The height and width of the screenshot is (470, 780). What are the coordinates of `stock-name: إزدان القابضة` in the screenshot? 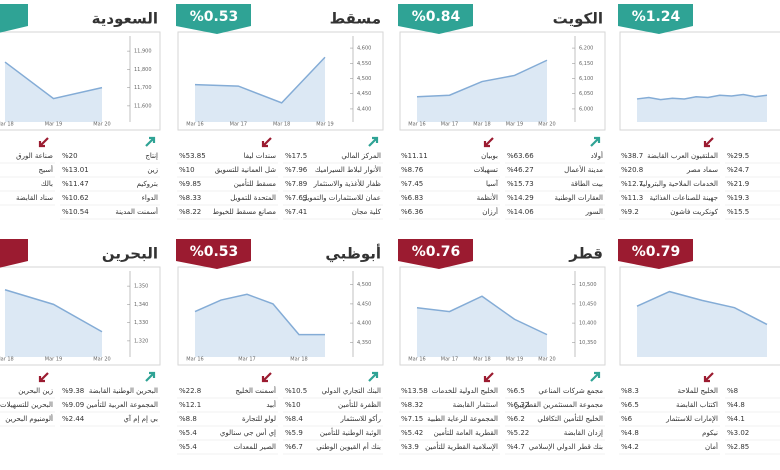 It's located at (583, 433).